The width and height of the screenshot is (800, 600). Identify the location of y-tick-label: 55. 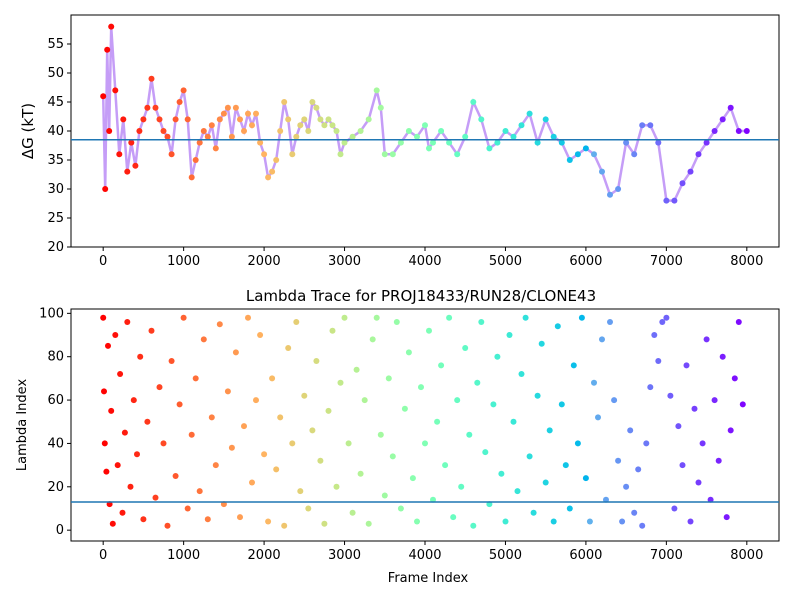
(55, 44).